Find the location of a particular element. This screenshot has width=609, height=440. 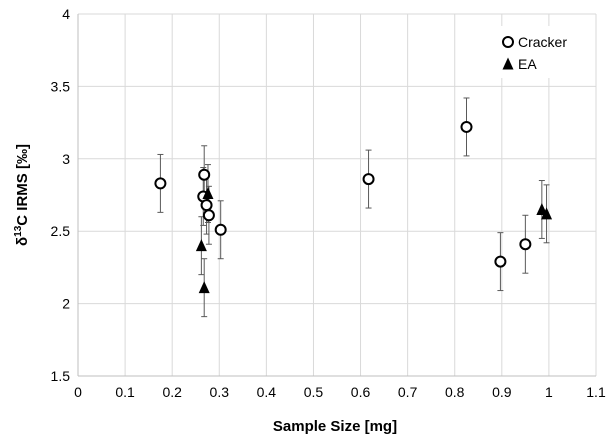

x-tick-label: 0.2 is located at coordinates (172, 392).